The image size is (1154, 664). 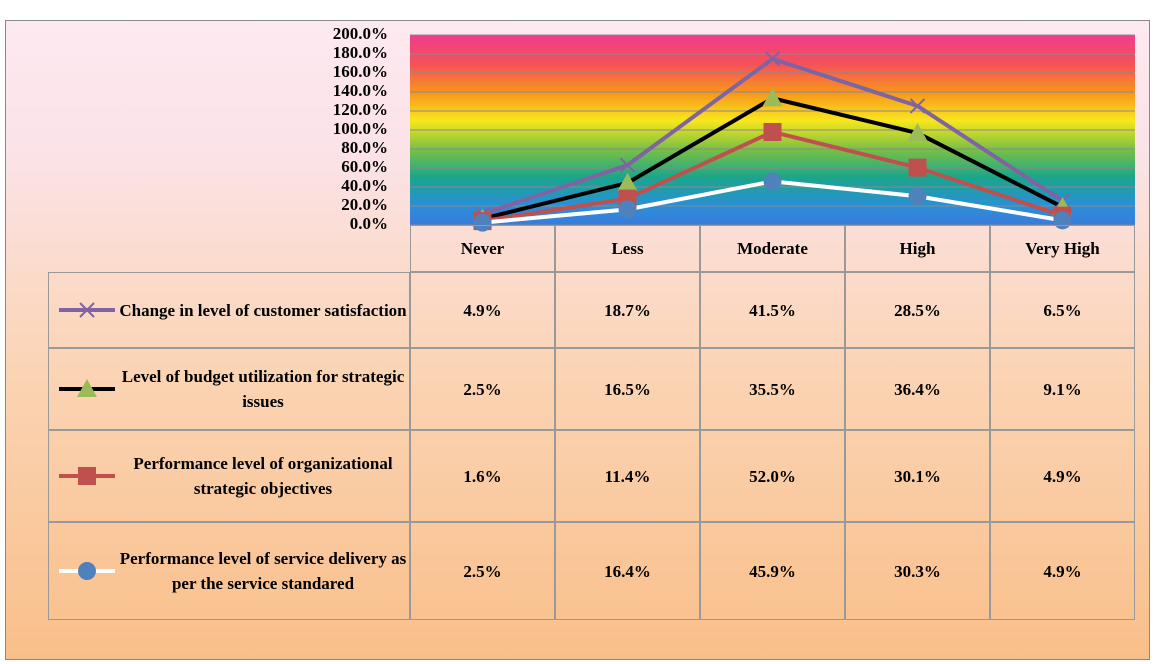 What do you see at coordinates (627, 389) in the screenshot?
I see `table-value: 16.5%` at bounding box center [627, 389].